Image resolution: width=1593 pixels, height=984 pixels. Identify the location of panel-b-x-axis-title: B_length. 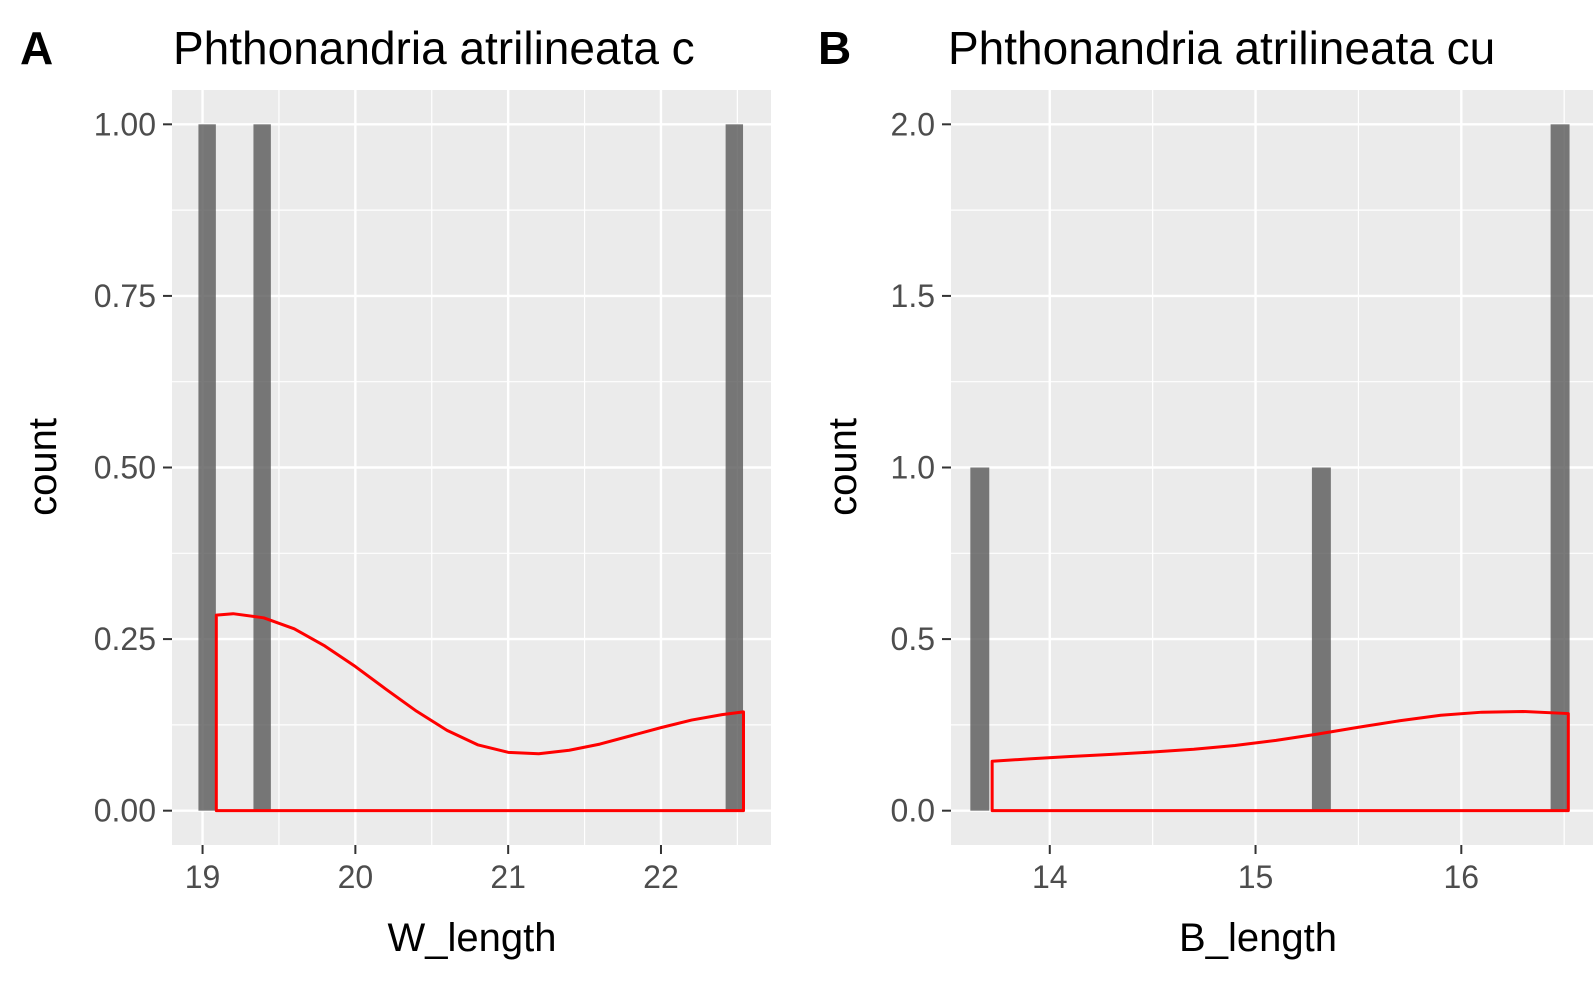
(1258, 938).